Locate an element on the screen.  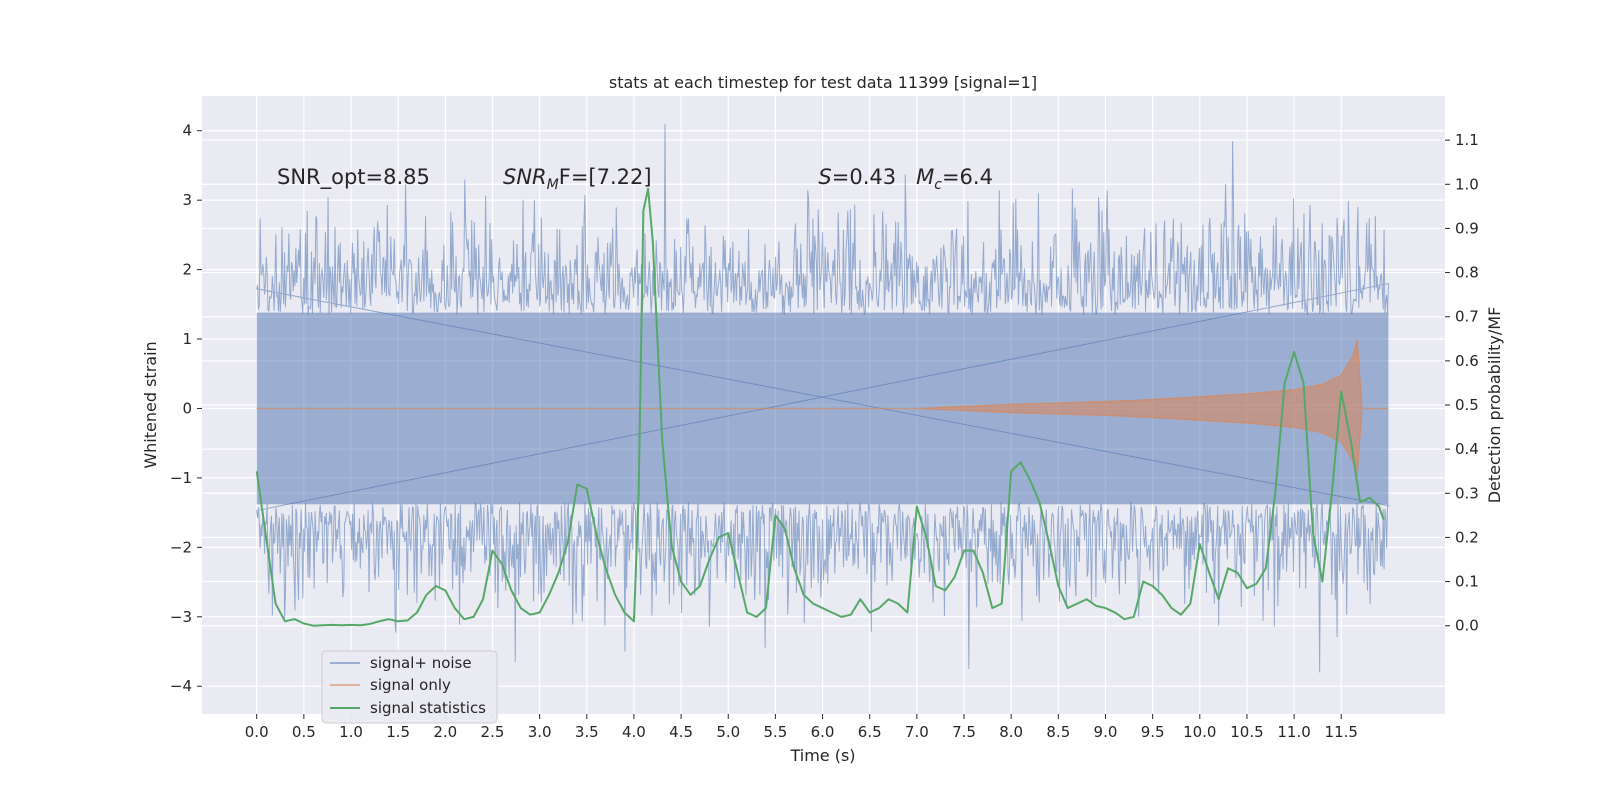
y-left-tick-label-0: −4 is located at coordinates (181, 686).